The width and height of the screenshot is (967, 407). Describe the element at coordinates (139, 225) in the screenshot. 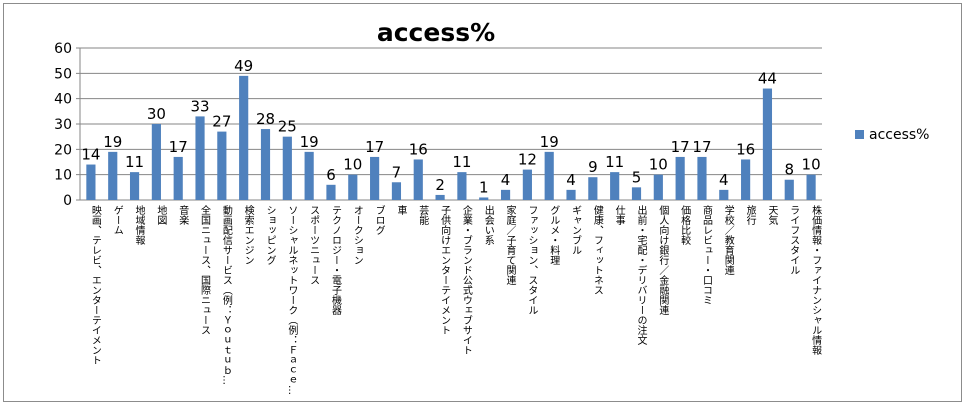

I see `x-tick-label: 地域情報` at that location.